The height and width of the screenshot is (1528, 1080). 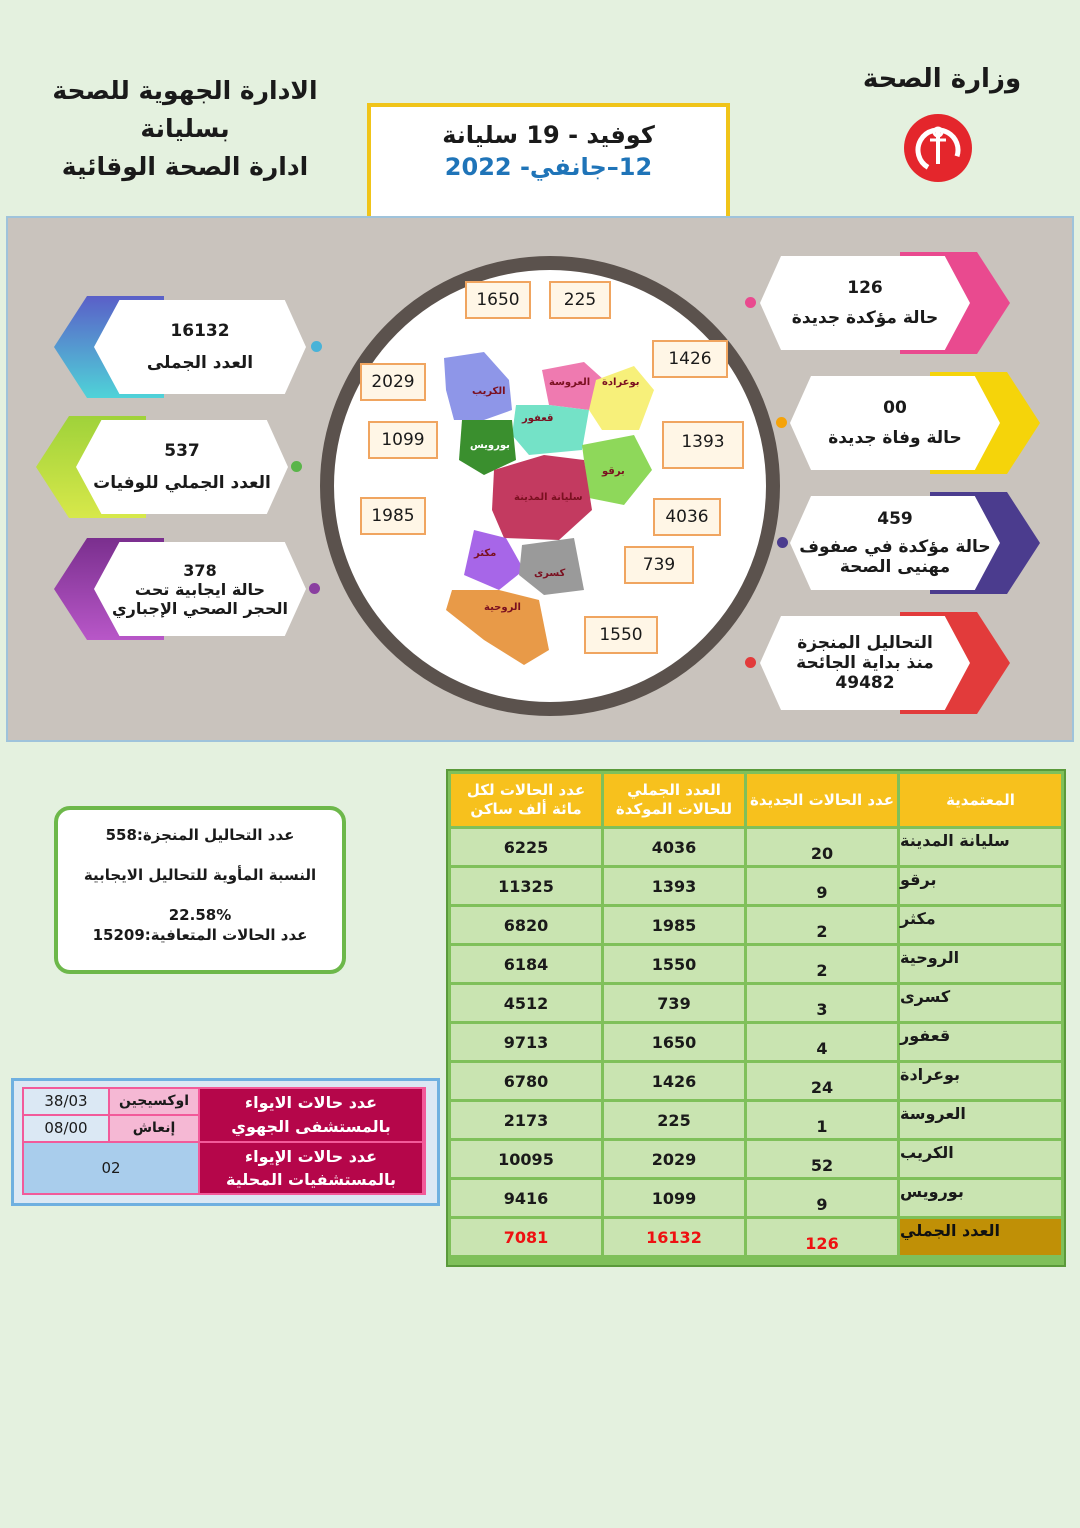 What do you see at coordinates (200, 835) in the screenshot?
I see `tests-done-label: عدد التحاليل المنجزة:558` at bounding box center [200, 835].